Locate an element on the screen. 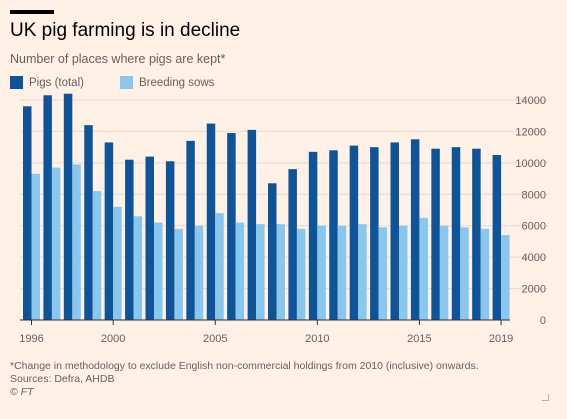  x-tick-label: 2010 is located at coordinates (317, 339).